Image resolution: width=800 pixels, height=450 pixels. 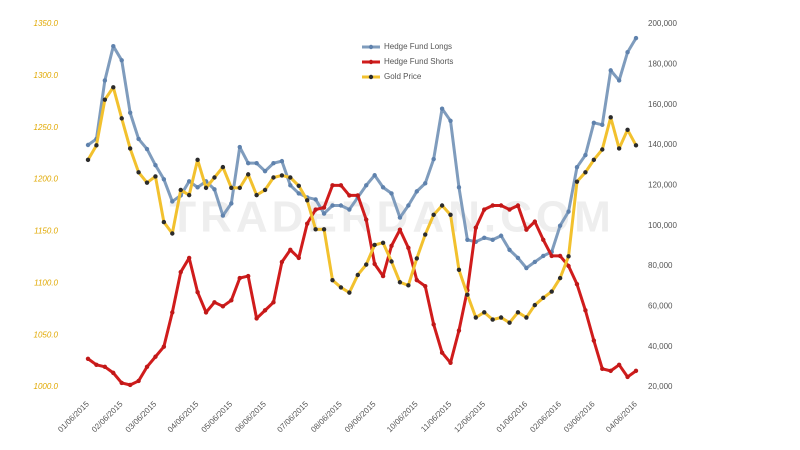 I want to click on y2-tick-label: 60,000, so click(x=660, y=305).